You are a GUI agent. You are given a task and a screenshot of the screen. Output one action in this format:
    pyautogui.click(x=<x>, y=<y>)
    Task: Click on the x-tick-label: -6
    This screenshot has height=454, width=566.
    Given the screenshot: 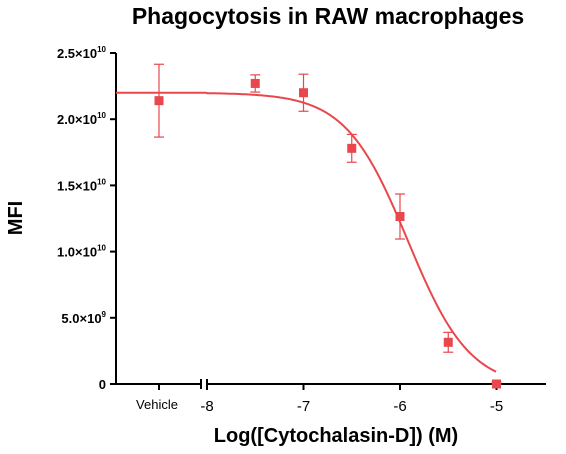 What is the action you would take?
    pyautogui.click(x=399, y=406)
    